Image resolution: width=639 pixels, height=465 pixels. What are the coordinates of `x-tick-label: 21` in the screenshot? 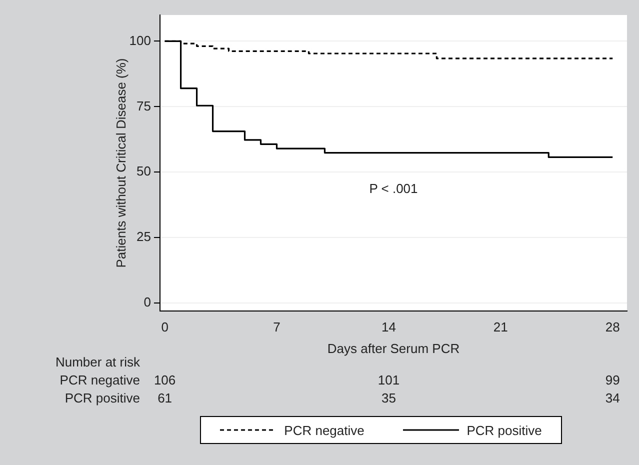 It's located at (500, 326).